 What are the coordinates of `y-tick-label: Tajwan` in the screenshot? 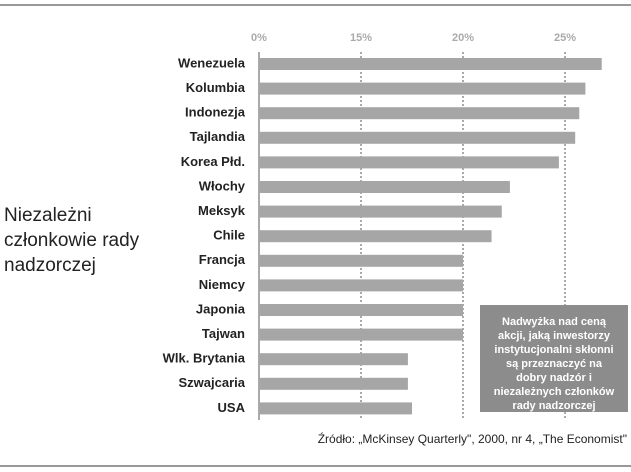 It's located at (223, 333).